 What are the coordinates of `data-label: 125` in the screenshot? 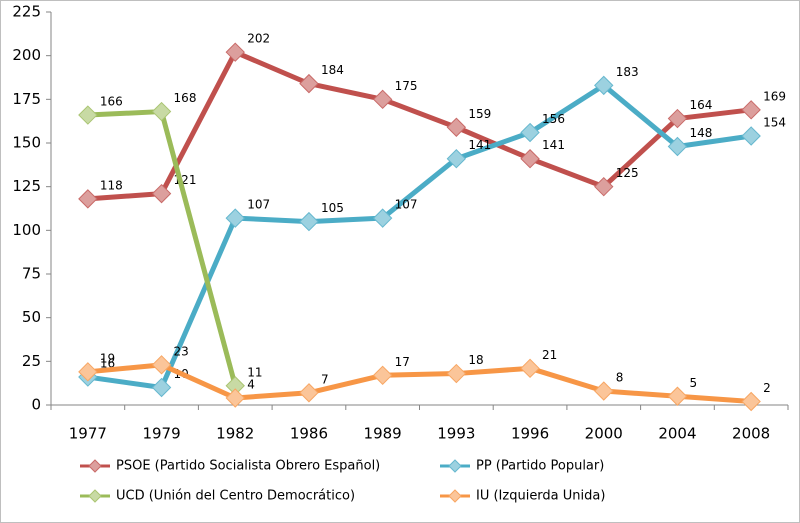 It's located at (627, 173).